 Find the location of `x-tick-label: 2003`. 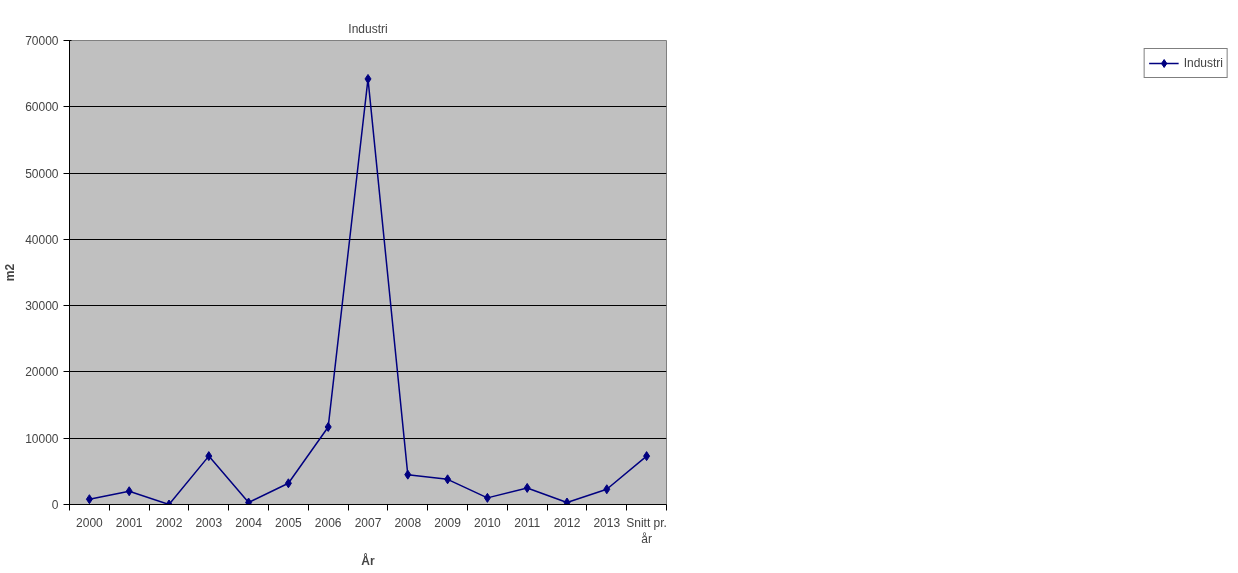

x-tick-label: 2003 is located at coordinates (209, 522).